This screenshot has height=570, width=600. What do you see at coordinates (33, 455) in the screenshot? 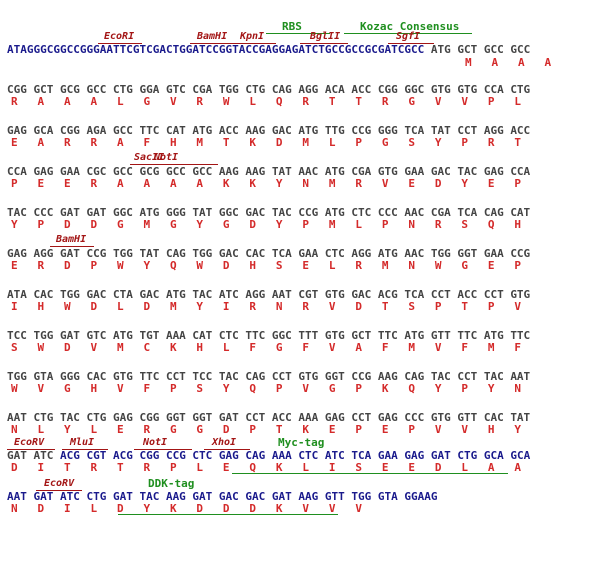
I see `nt-row-10-start: GAT ATC` at bounding box center [33, 455].